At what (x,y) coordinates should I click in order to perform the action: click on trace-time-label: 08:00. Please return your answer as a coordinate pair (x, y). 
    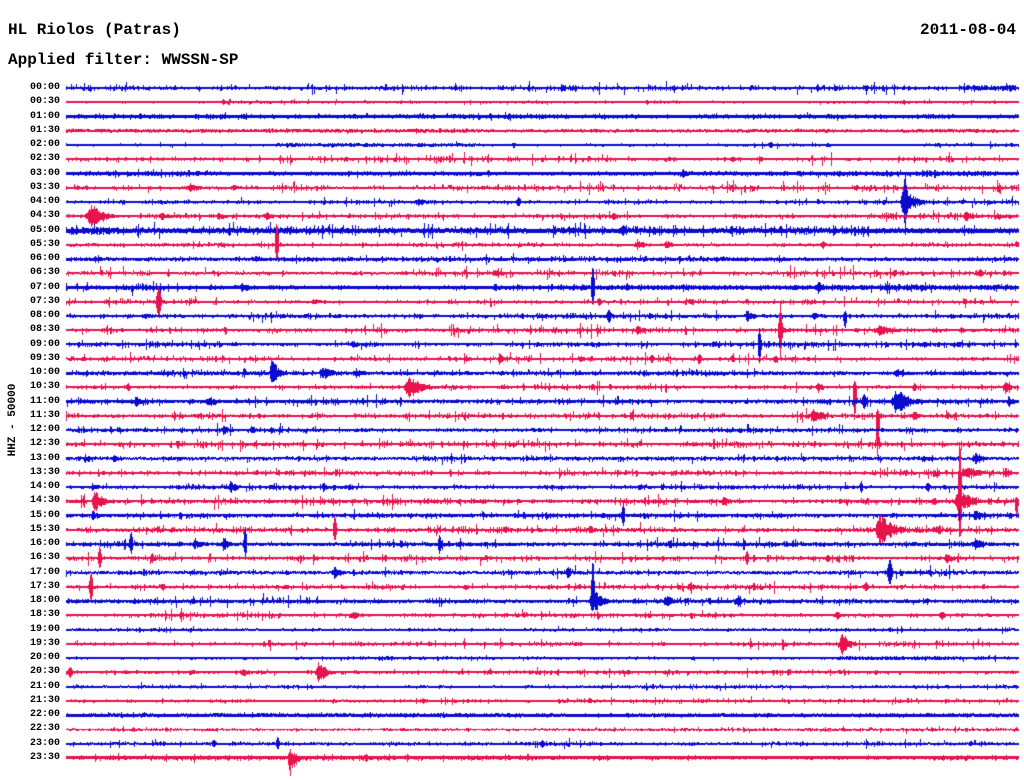
    Looking at the image, I should click on (44, 316).